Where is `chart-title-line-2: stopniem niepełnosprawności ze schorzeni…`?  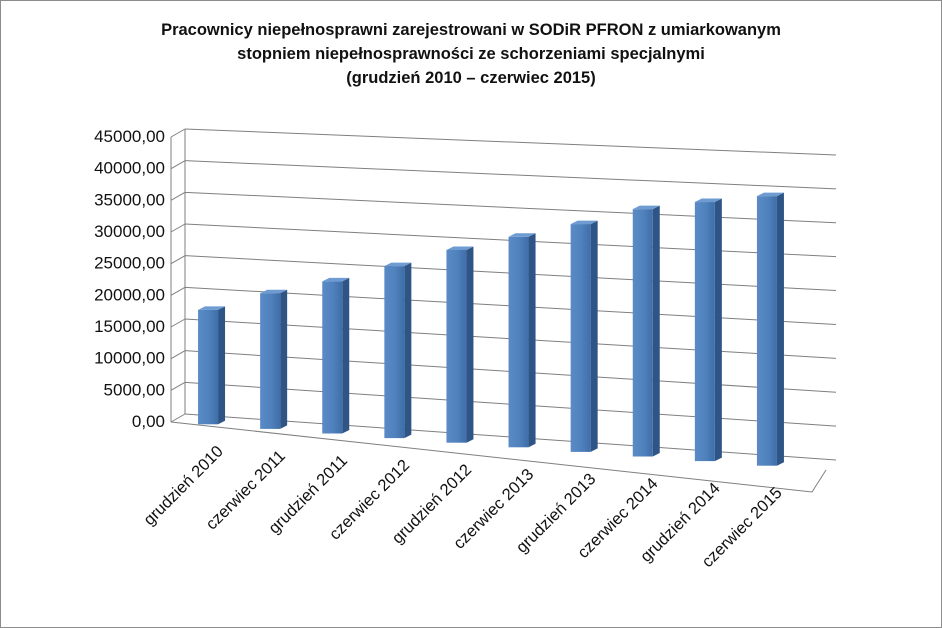 chart-title-line-2: stopniem niepełnosprawności ze schorzeni… is located at coordinates (471, 54).